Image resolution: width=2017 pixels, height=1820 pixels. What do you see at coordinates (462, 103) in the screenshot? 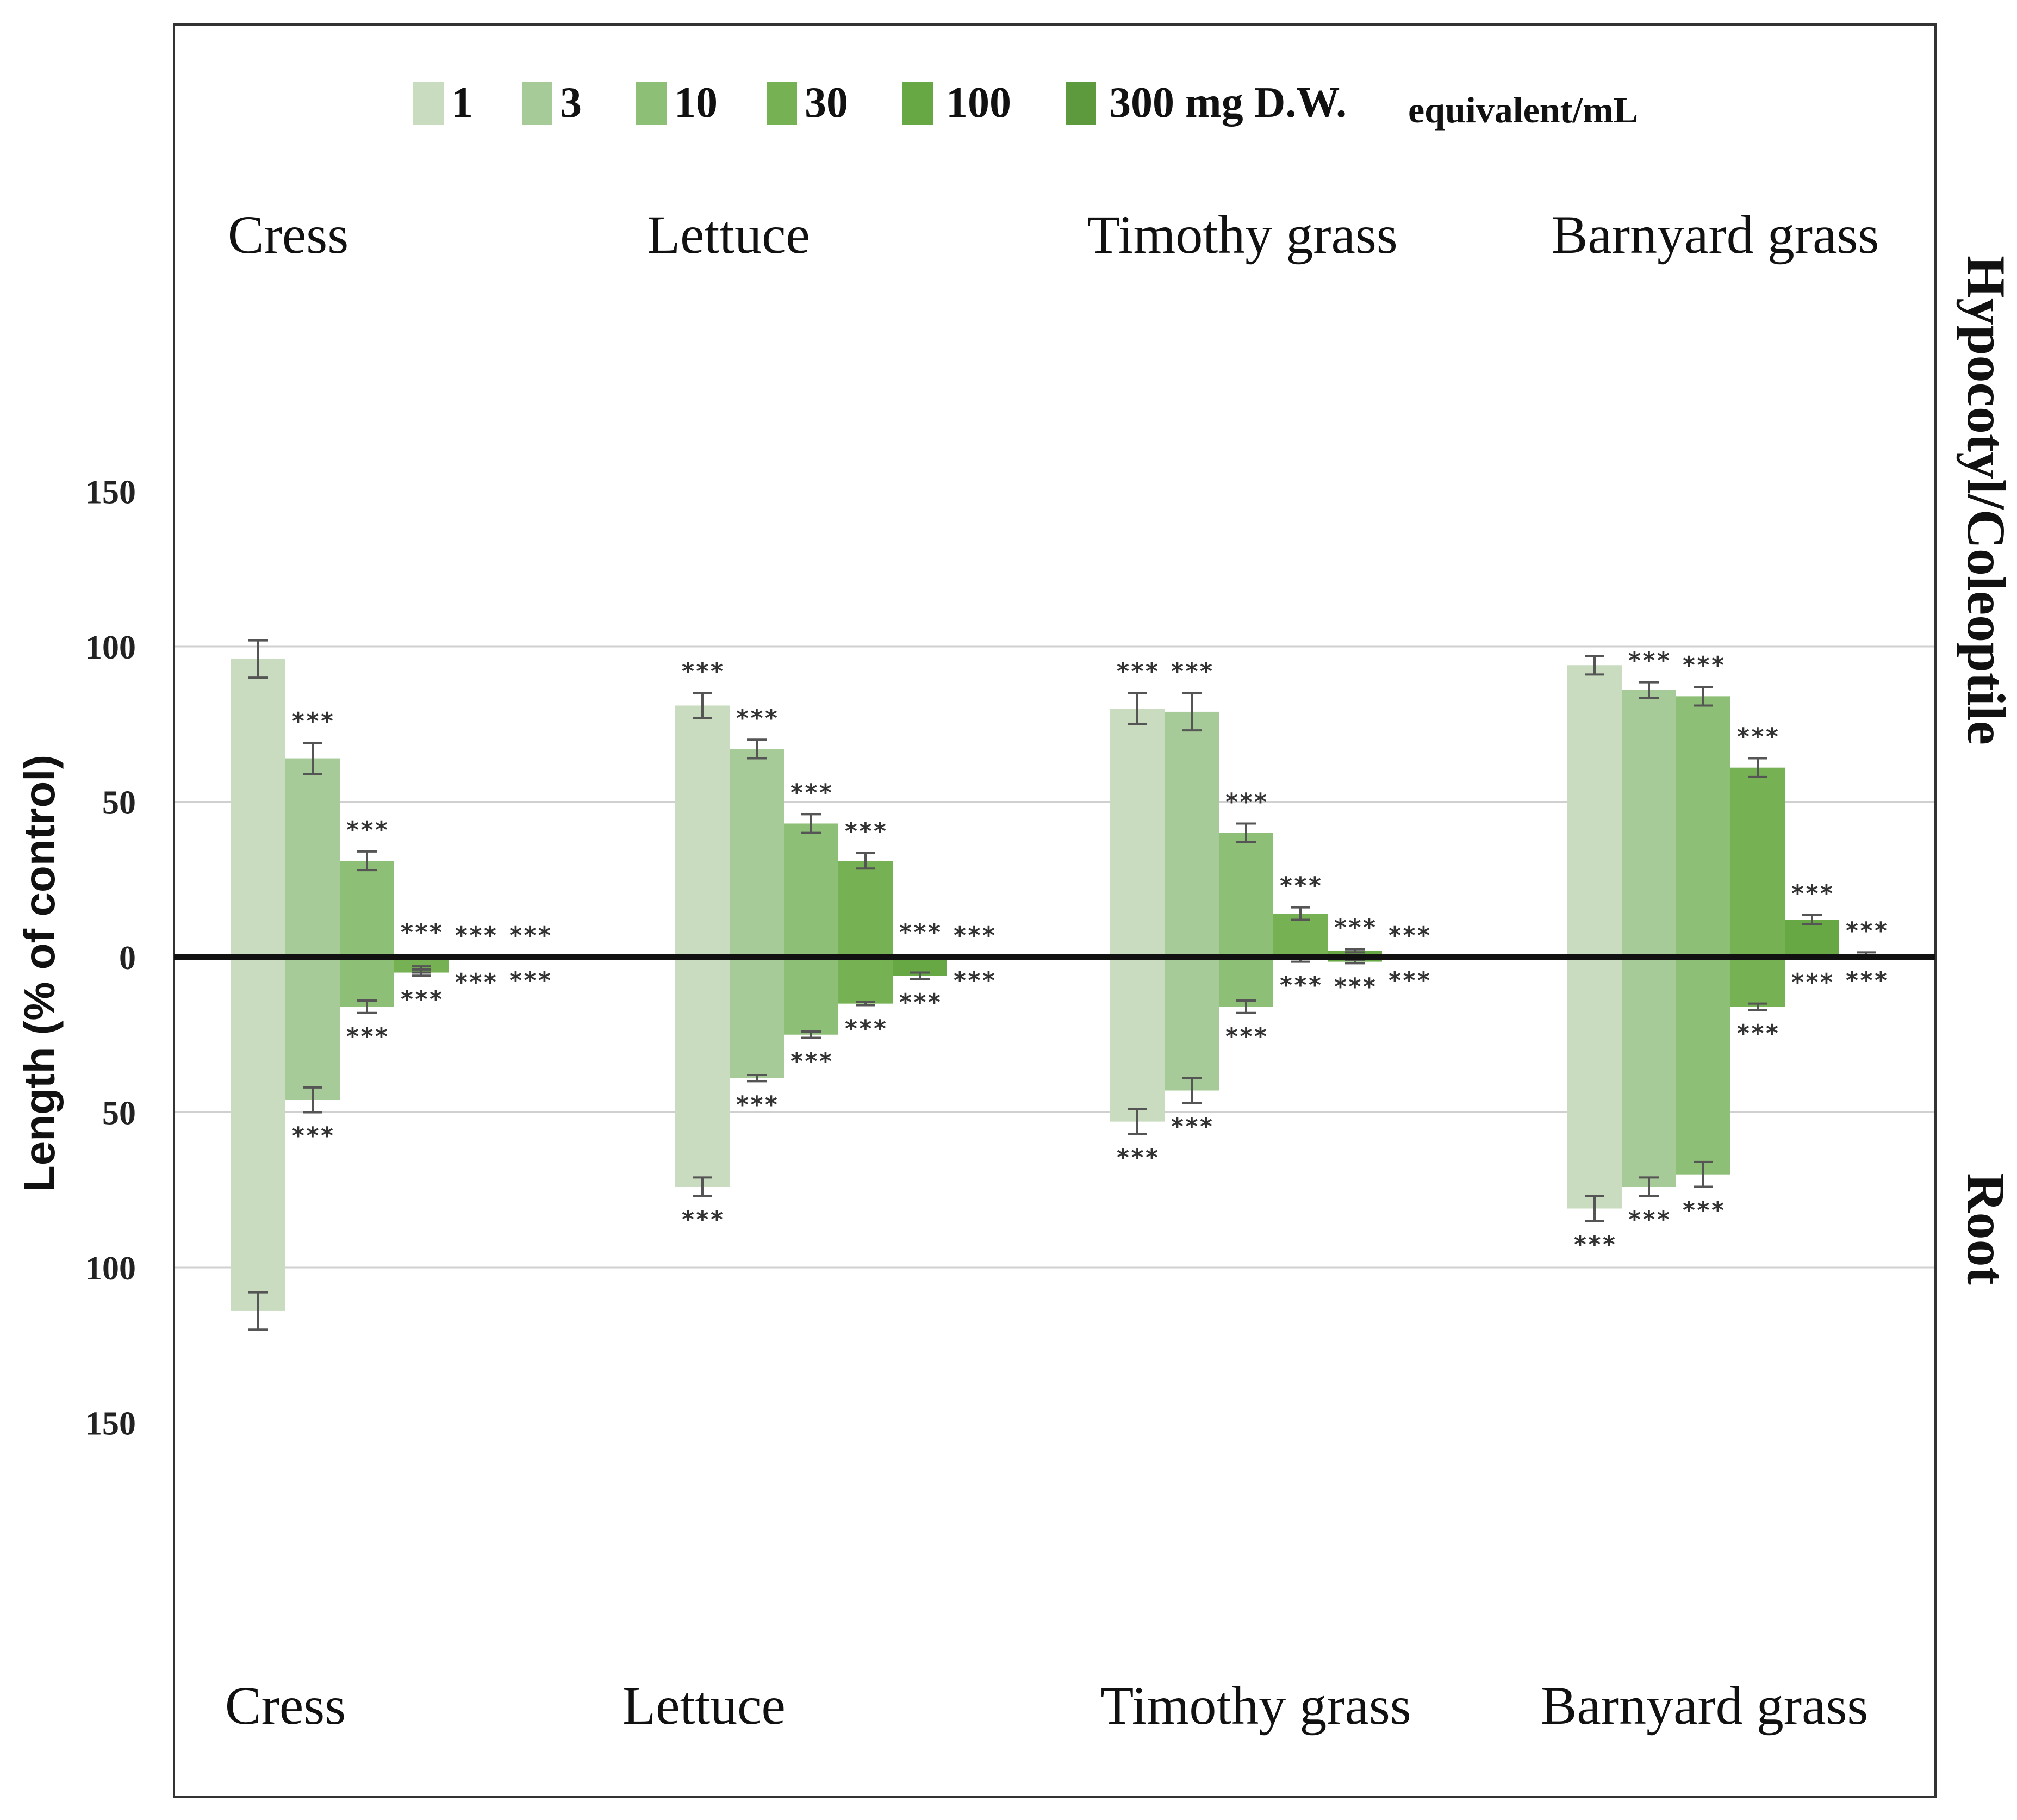
I see `legend-label: 1` at bounding box center [462, 103].